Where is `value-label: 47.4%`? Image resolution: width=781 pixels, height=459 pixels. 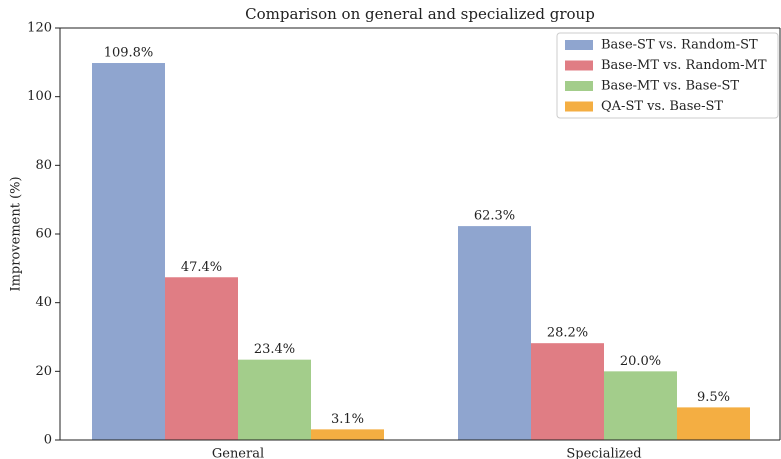
value-label: 47.4% is located at coordinates (201, 267).